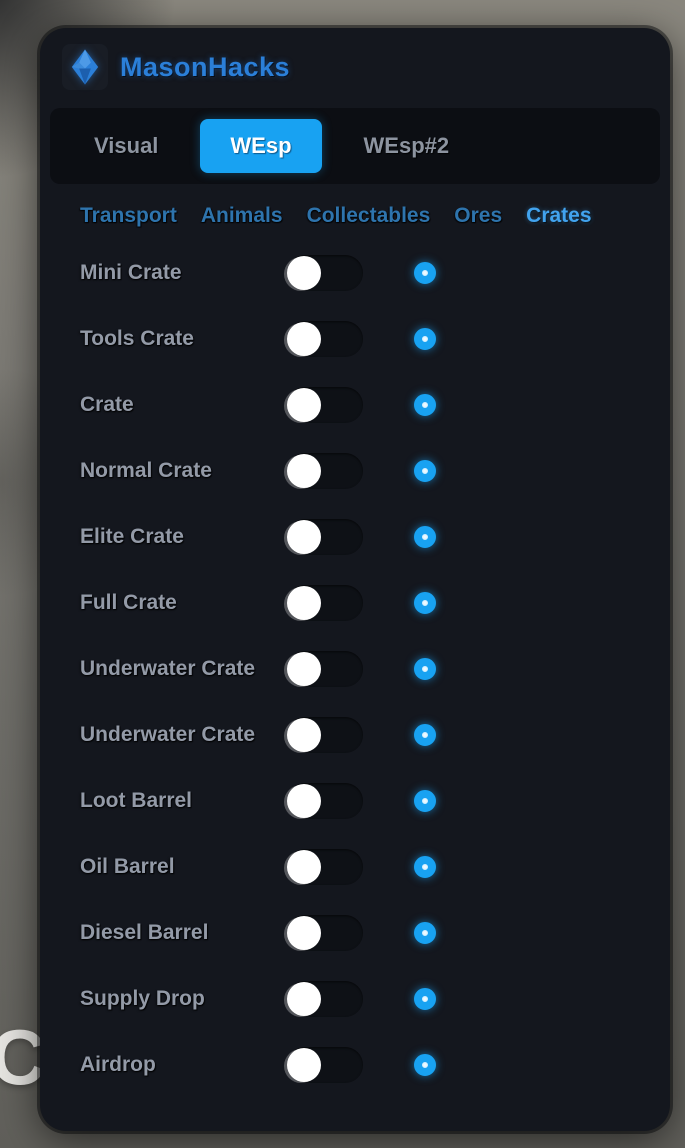 Image resolution: width=685 pixels, height=1148 pixels. Describe the element at coordinates (478, 215) in the screenshot. I see `category-tab: Ores` at that location.